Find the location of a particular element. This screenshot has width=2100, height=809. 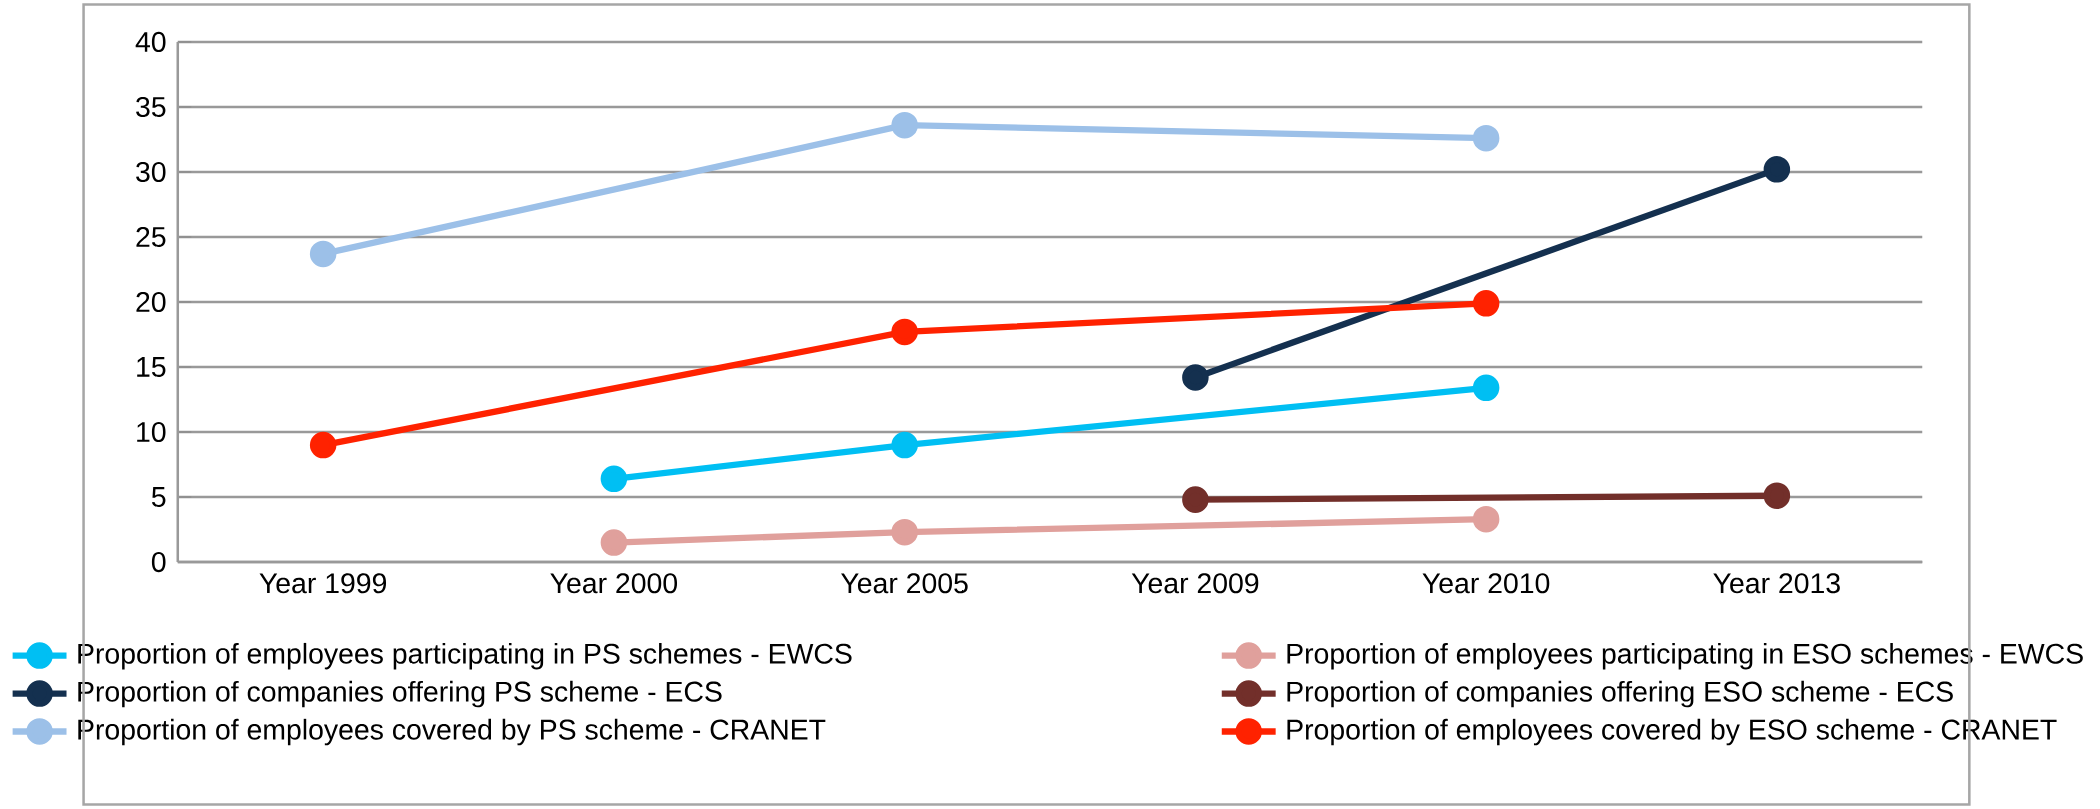

legend-label: Proportion of employees covered by PS scheme - CRANET is located at coordinates (452, 732).